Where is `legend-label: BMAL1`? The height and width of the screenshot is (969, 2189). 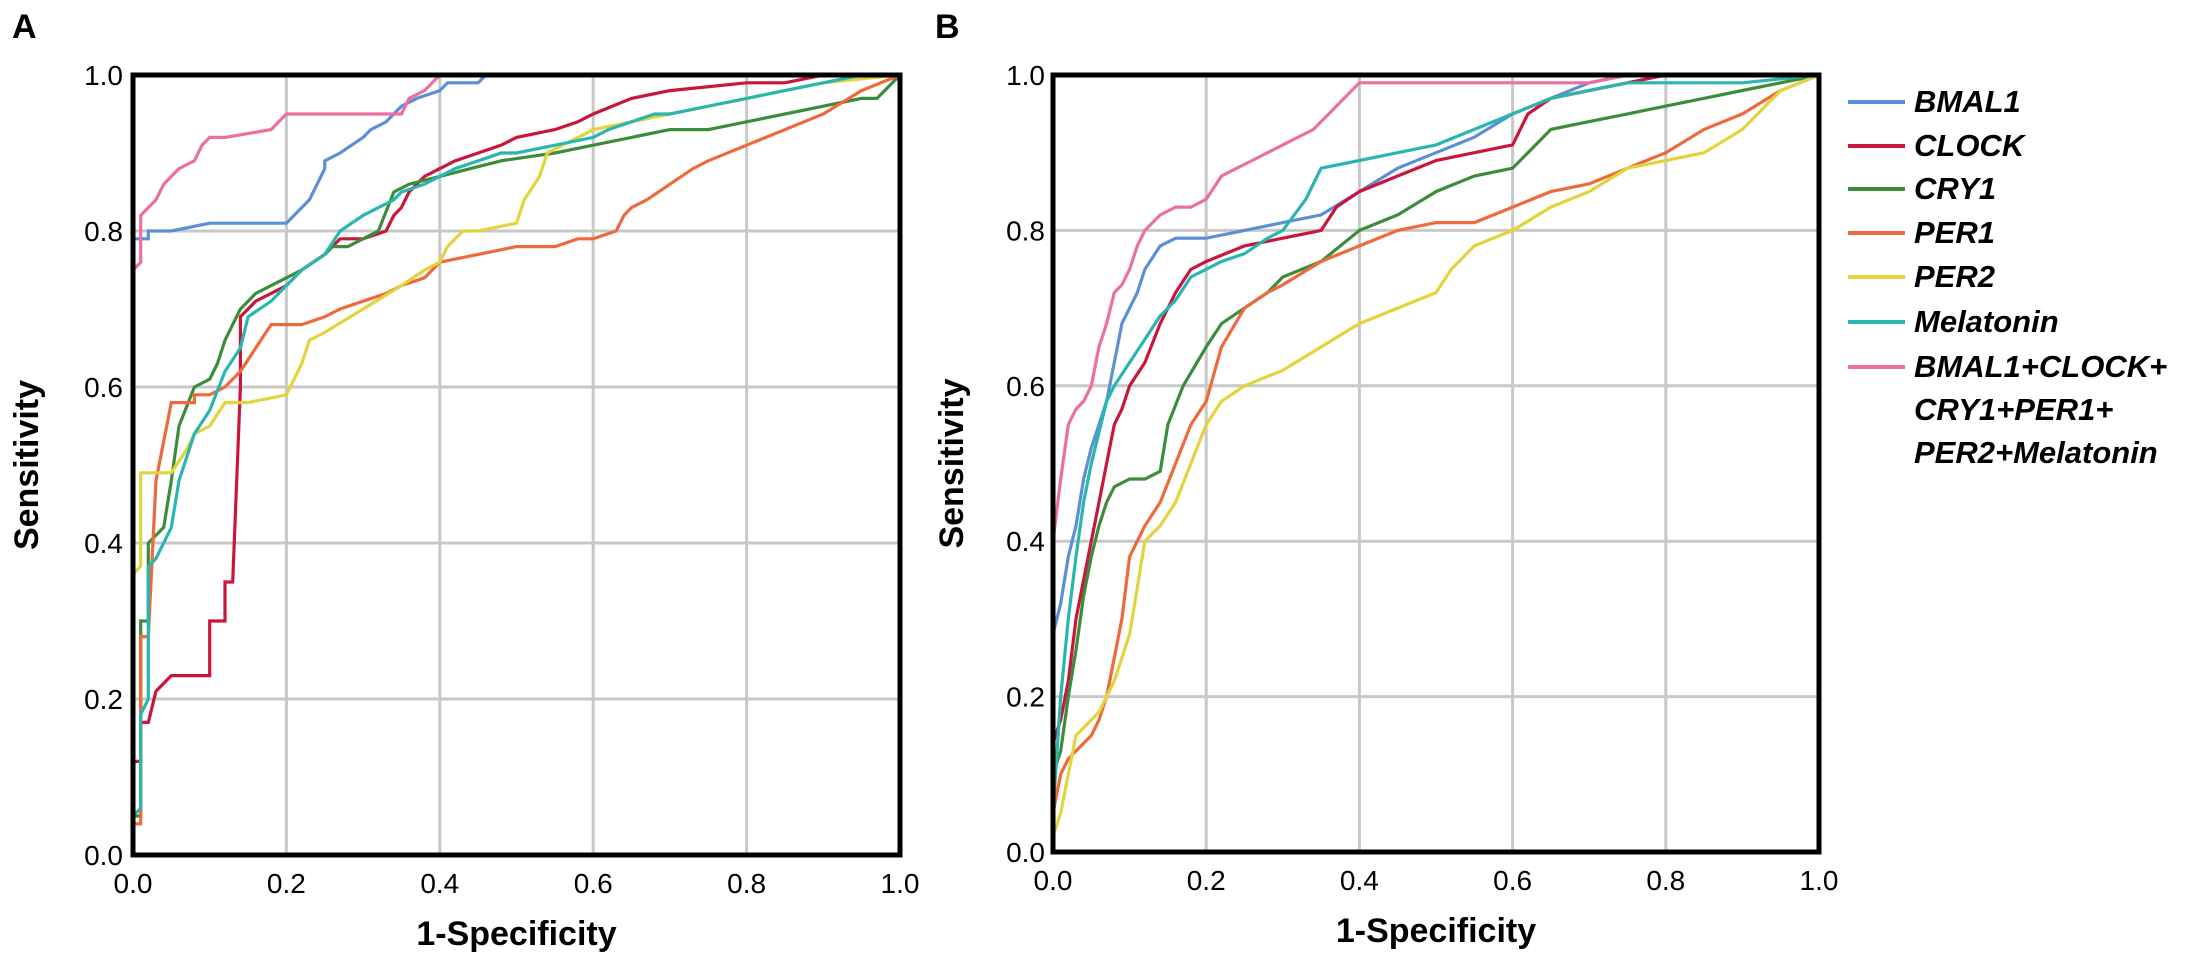 legend-label: BMAL1 is located at coordinates (1967, 101).